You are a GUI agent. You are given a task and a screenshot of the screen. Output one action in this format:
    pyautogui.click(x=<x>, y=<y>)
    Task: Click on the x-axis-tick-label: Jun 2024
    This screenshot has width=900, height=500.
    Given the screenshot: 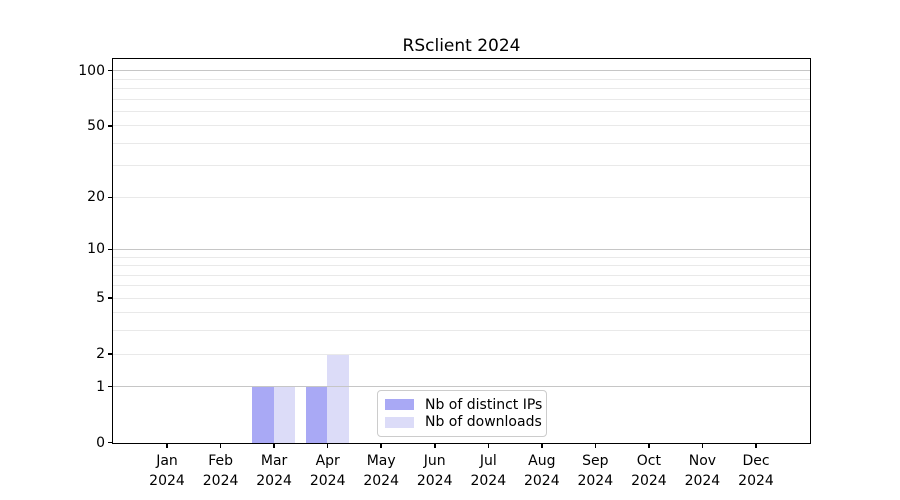 What is the action you would take?
    pyautogui.click(x=434, y=470)
    